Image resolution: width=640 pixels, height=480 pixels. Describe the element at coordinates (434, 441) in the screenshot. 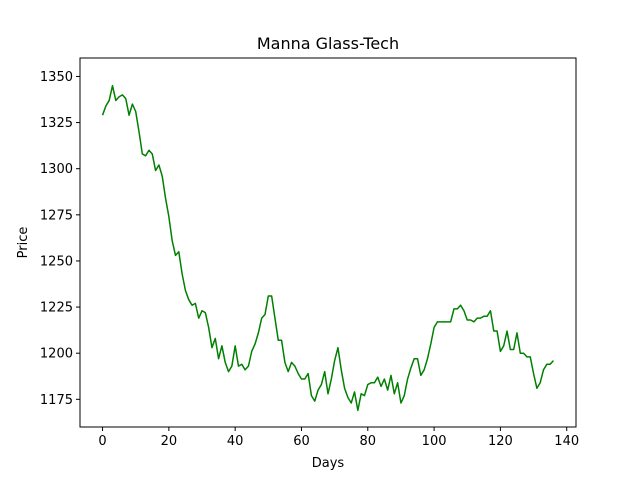

I see `x-tick-label: 100` at that location.